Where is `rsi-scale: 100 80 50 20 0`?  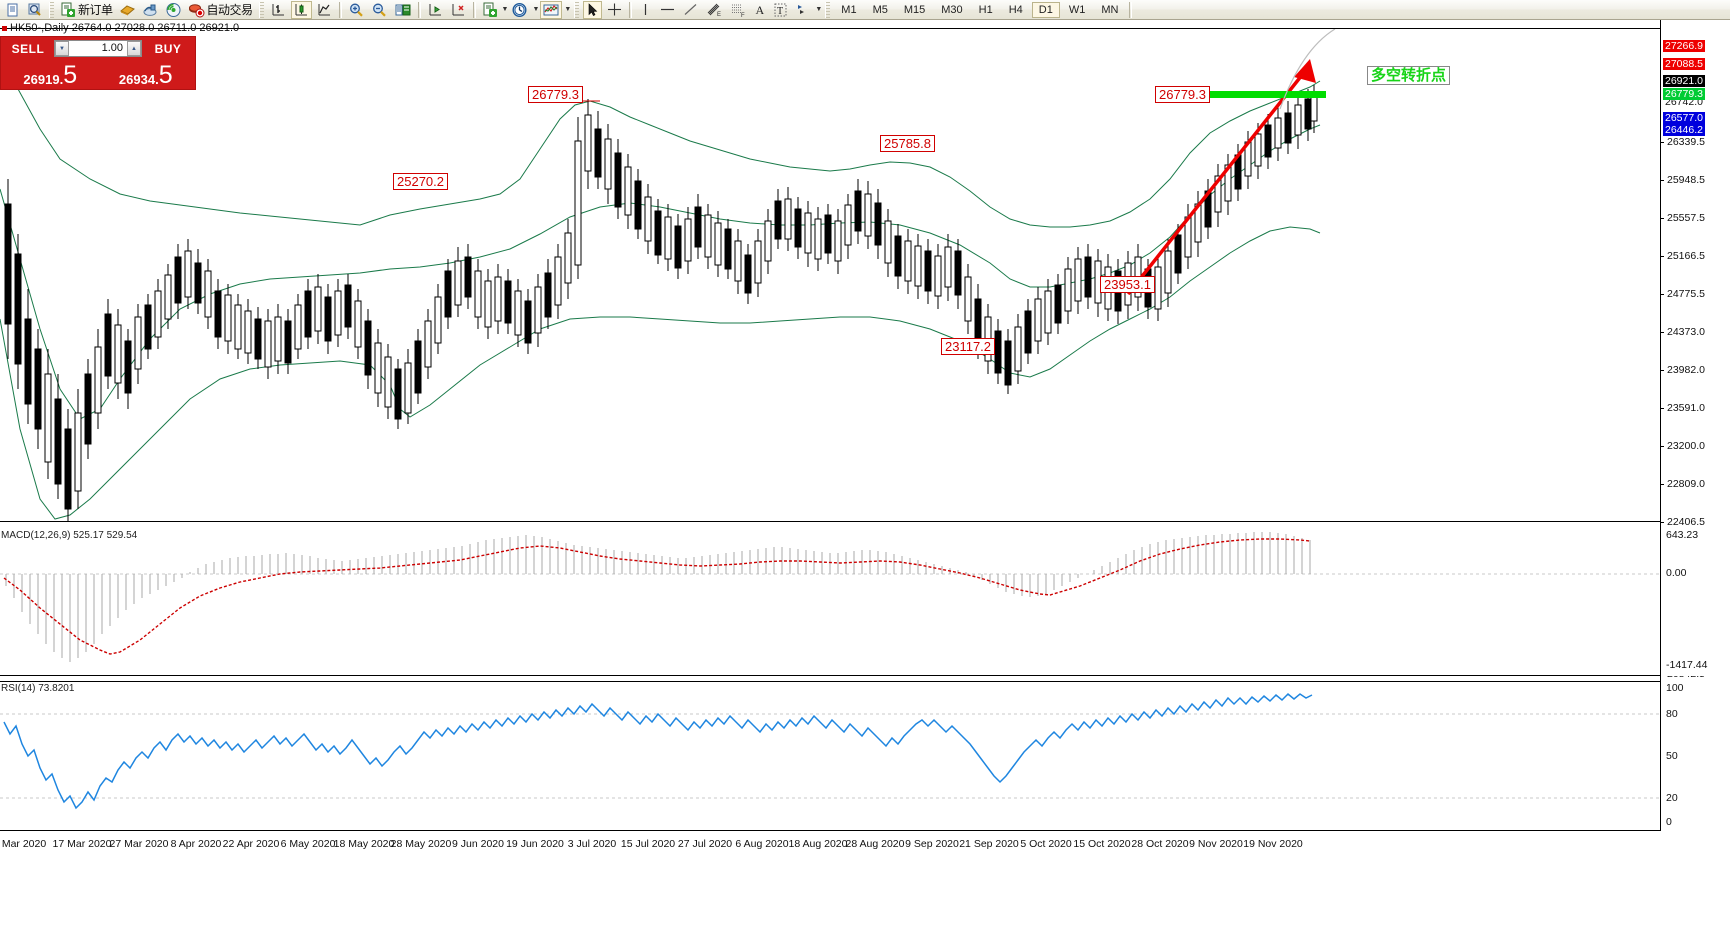
rsi-scale: 100 80 50 20 0 is located at coordinates (1695, 756).